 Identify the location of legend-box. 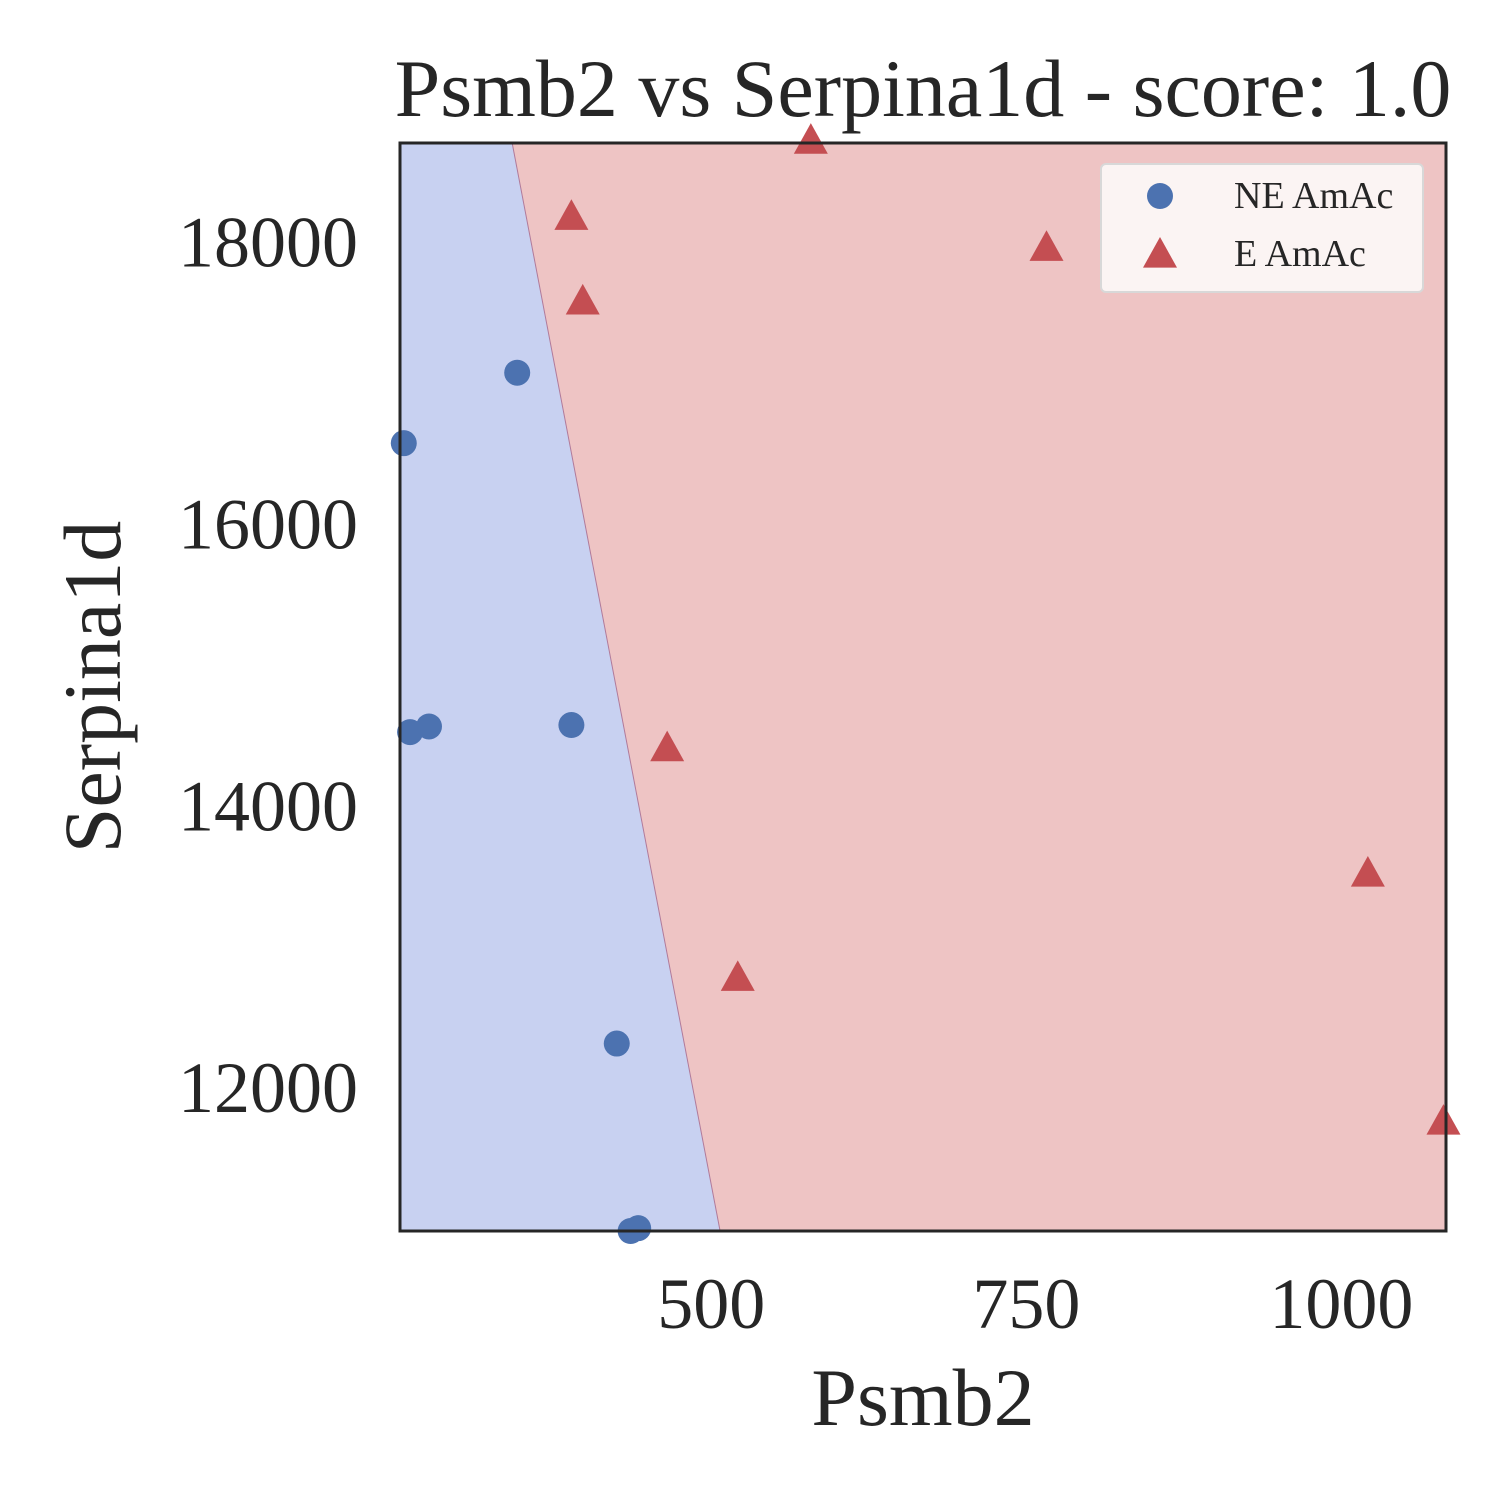
(1262, 228).